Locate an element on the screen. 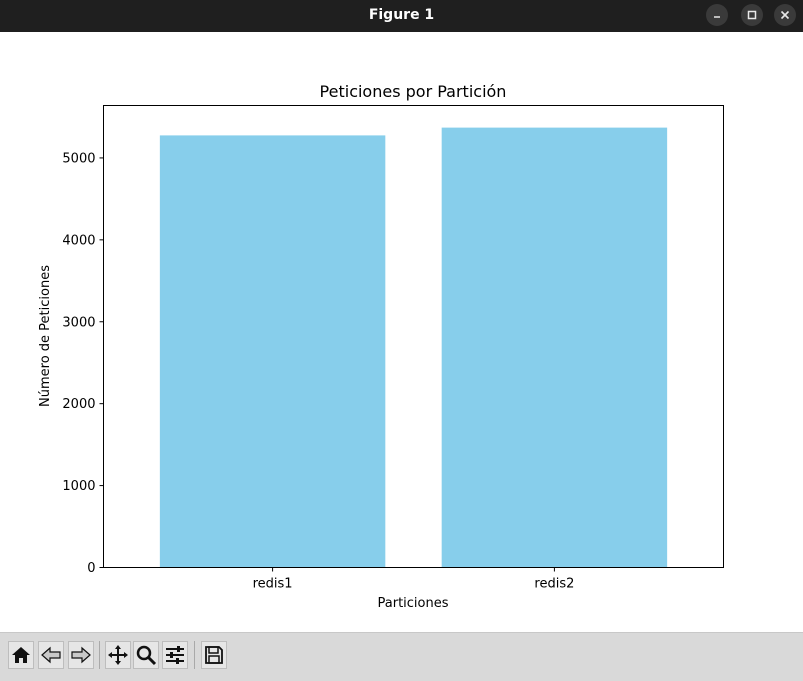  y-tick-label: 1000 is located at coordinates (78, 486).